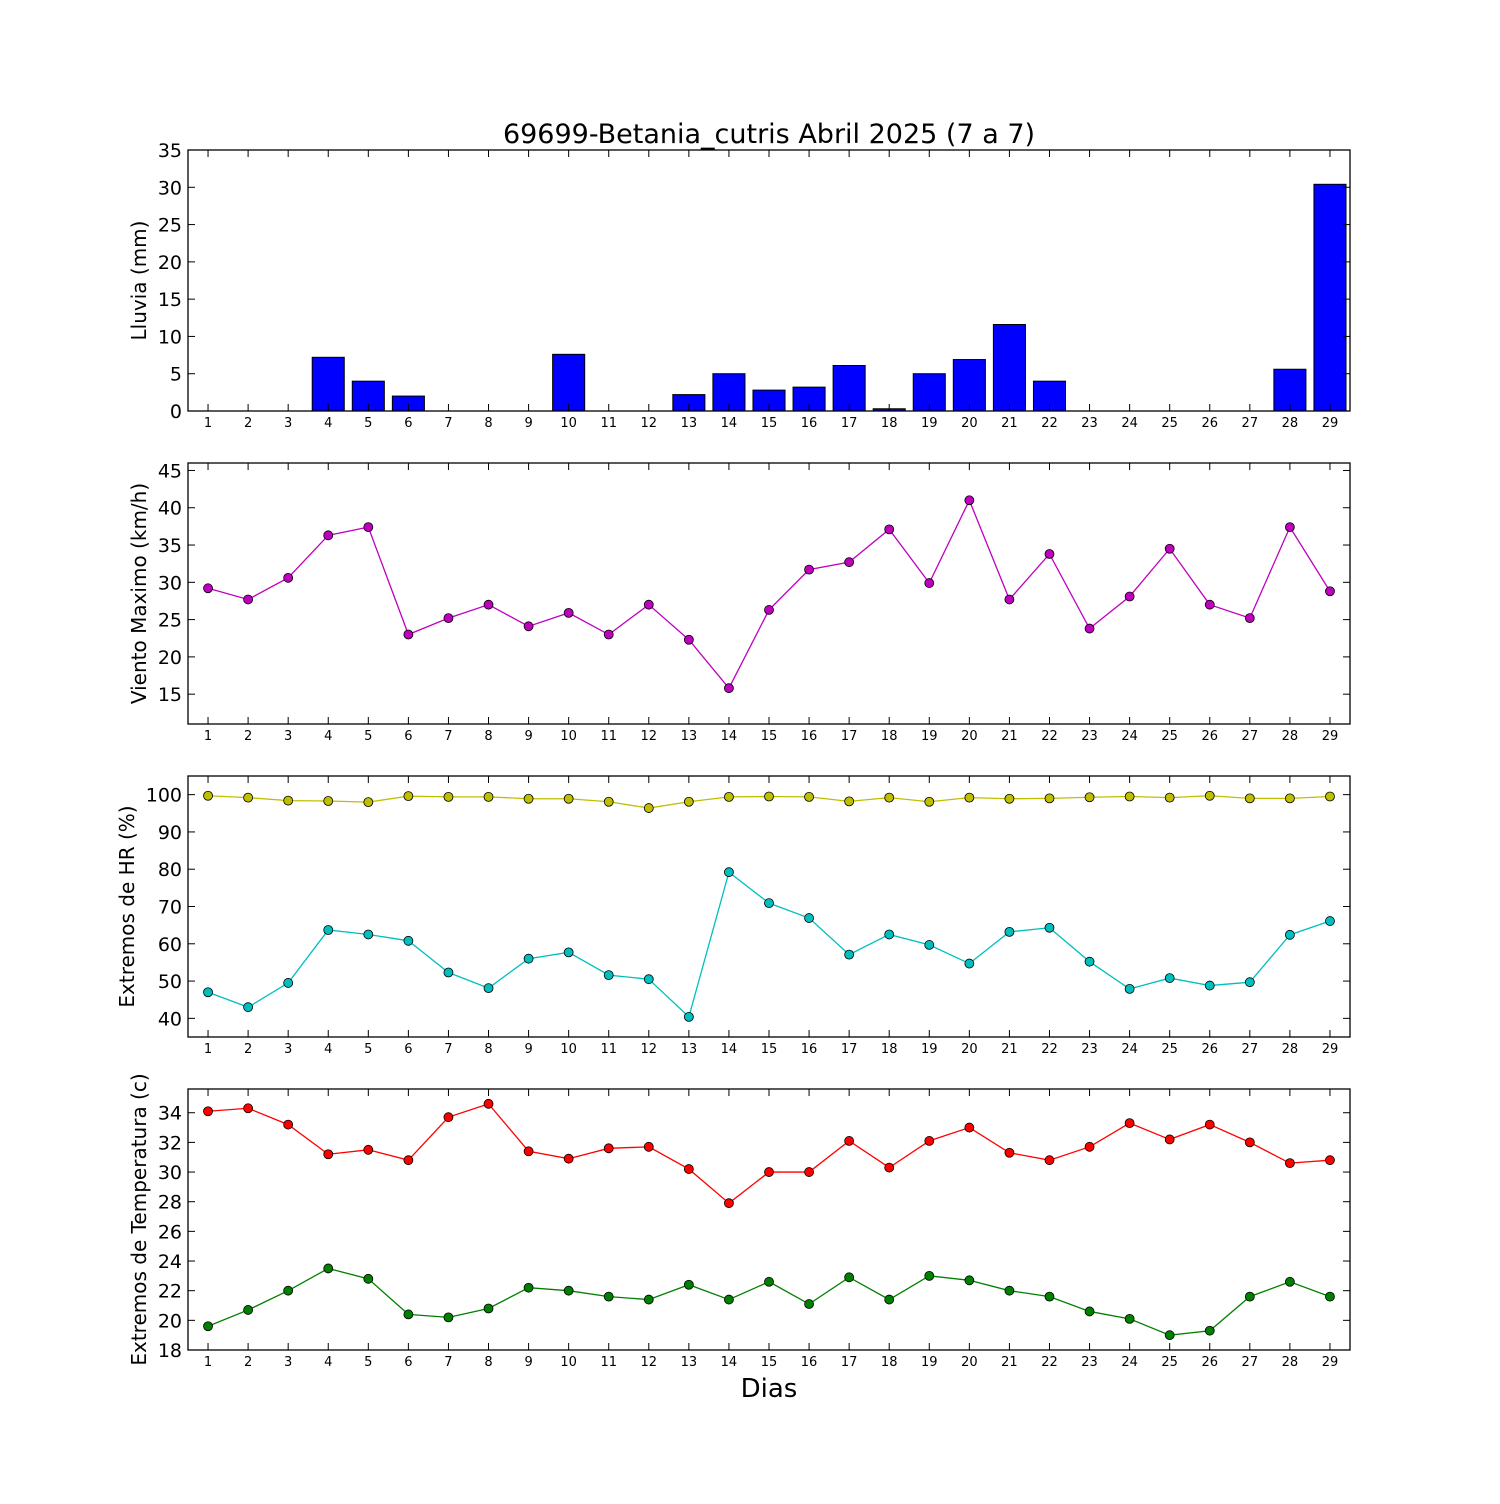 The image size is (1500, 1504). Describe the element at coordinates (729, 1049) in the screenshot. I see `x-tick-label: 14` at that location.